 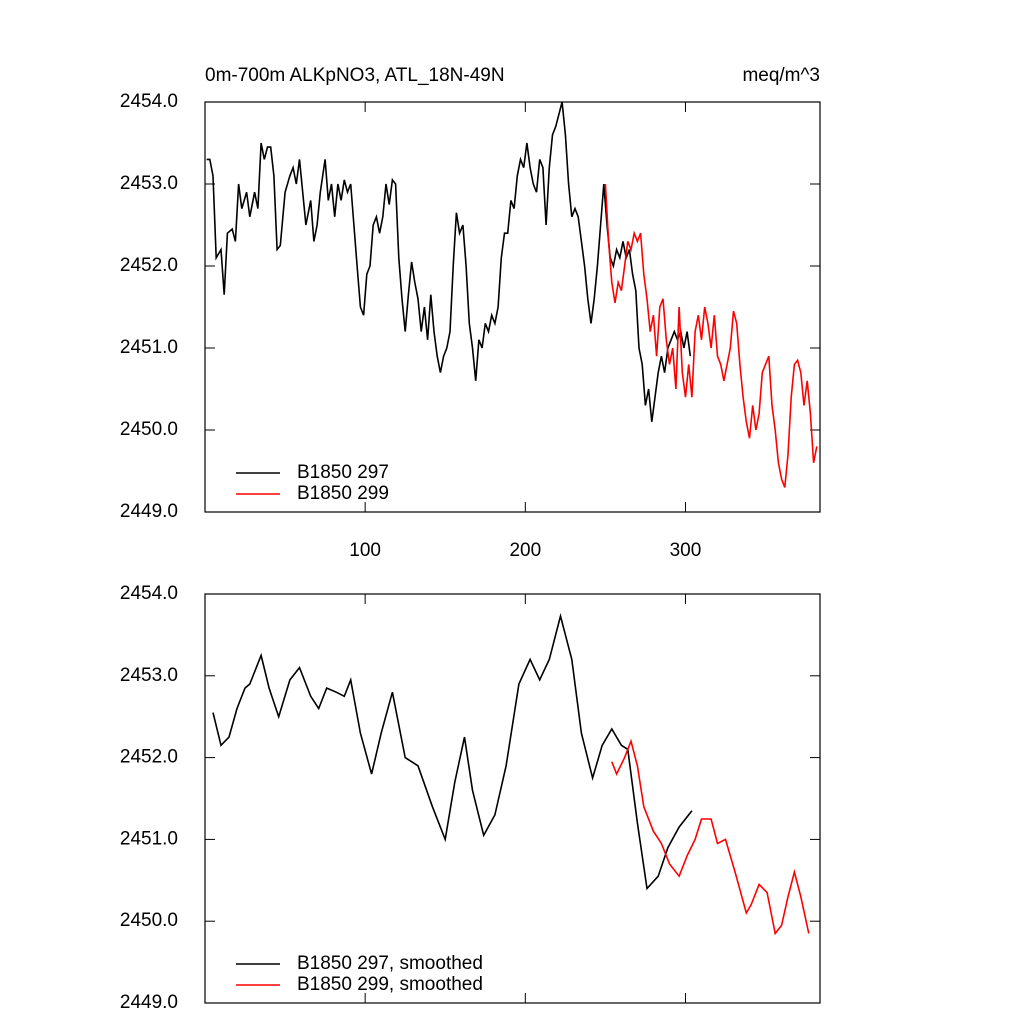 What do you see at coordinates (343, 472) in the screenshot?
I see `legend-label: B1850 297` at bounding box center [343, 472].